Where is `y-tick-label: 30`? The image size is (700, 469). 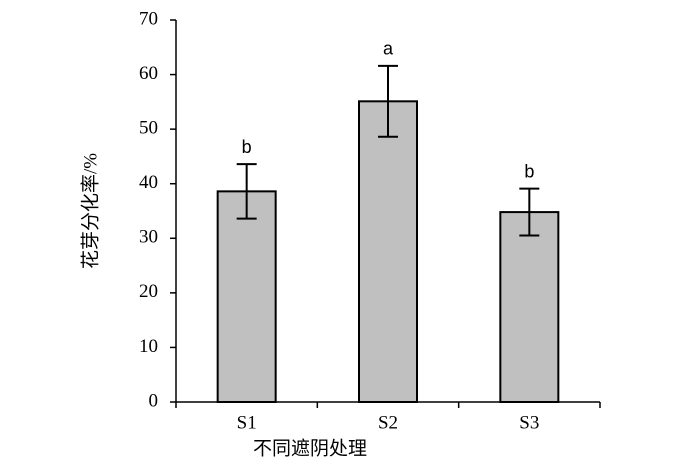 y-tick-label: 30 is located at coordinates (148, 237).